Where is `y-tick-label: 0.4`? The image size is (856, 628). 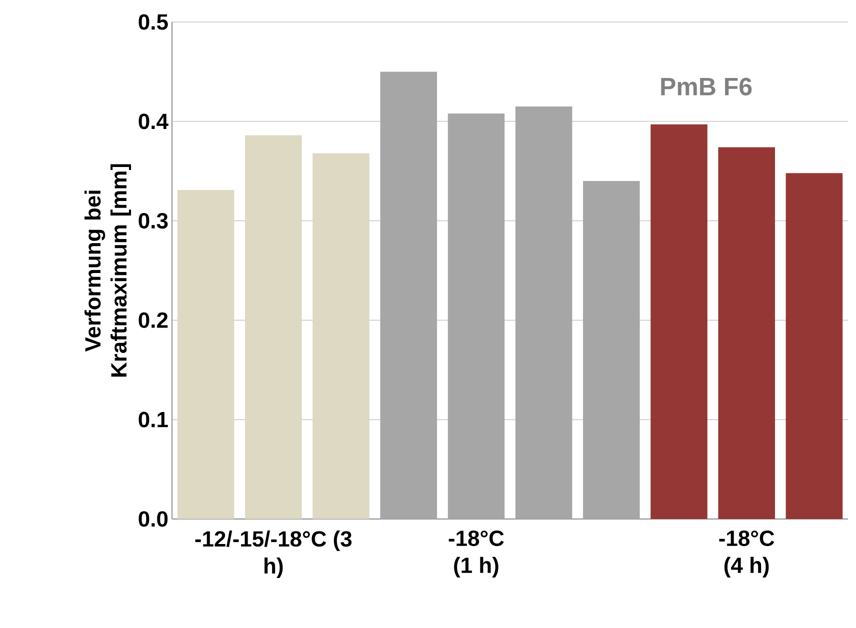
y-tick-label: 0.4 is located at coordinates (153, 122).